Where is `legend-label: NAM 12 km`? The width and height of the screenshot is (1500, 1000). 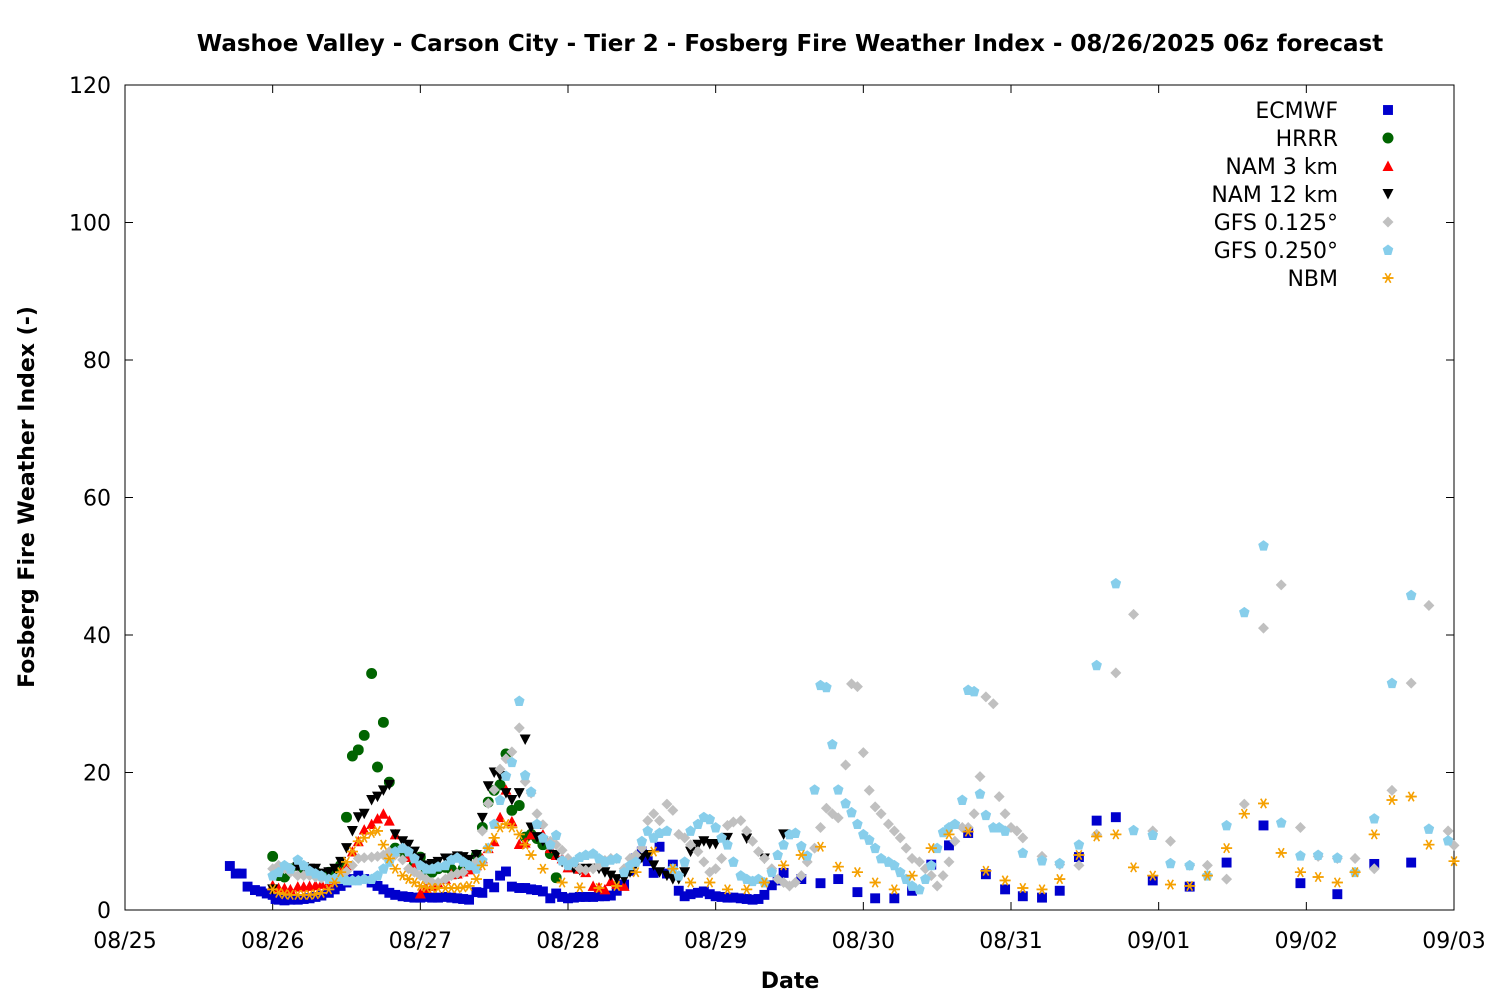
legend-label: NAM 12 km is located at coordinates (1274, 195).